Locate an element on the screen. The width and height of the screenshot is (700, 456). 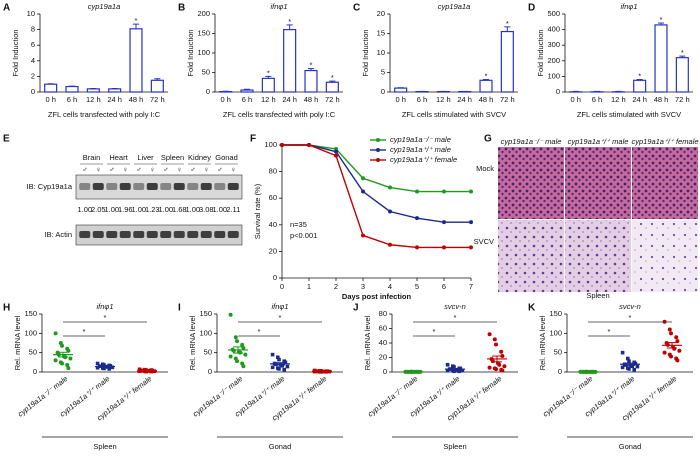
panel-label: F is located at coordinates (253, 139).